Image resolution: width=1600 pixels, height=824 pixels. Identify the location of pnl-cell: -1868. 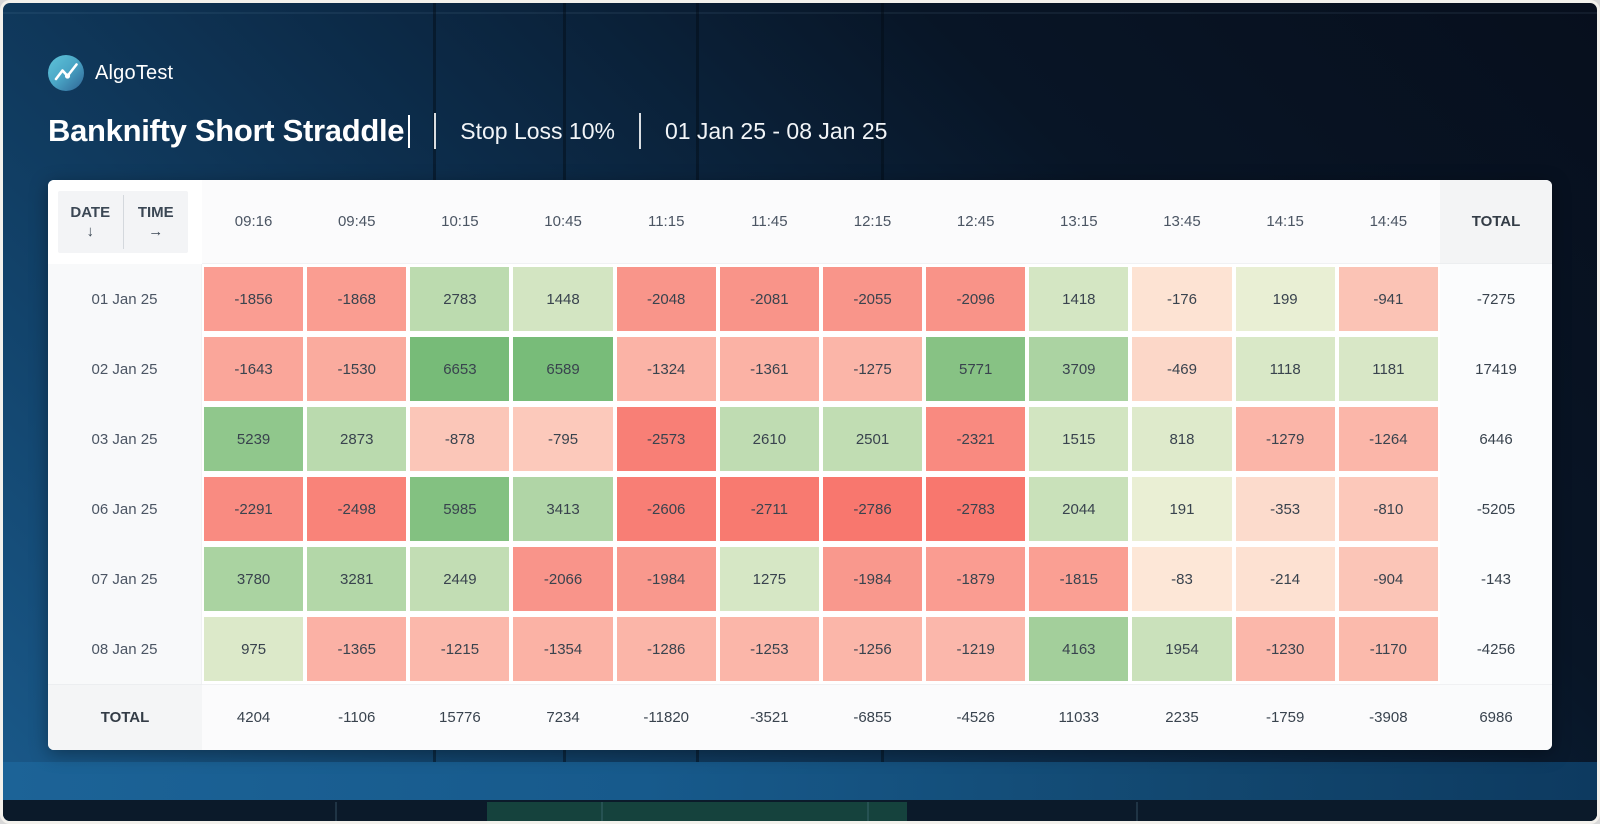
(357, 299).